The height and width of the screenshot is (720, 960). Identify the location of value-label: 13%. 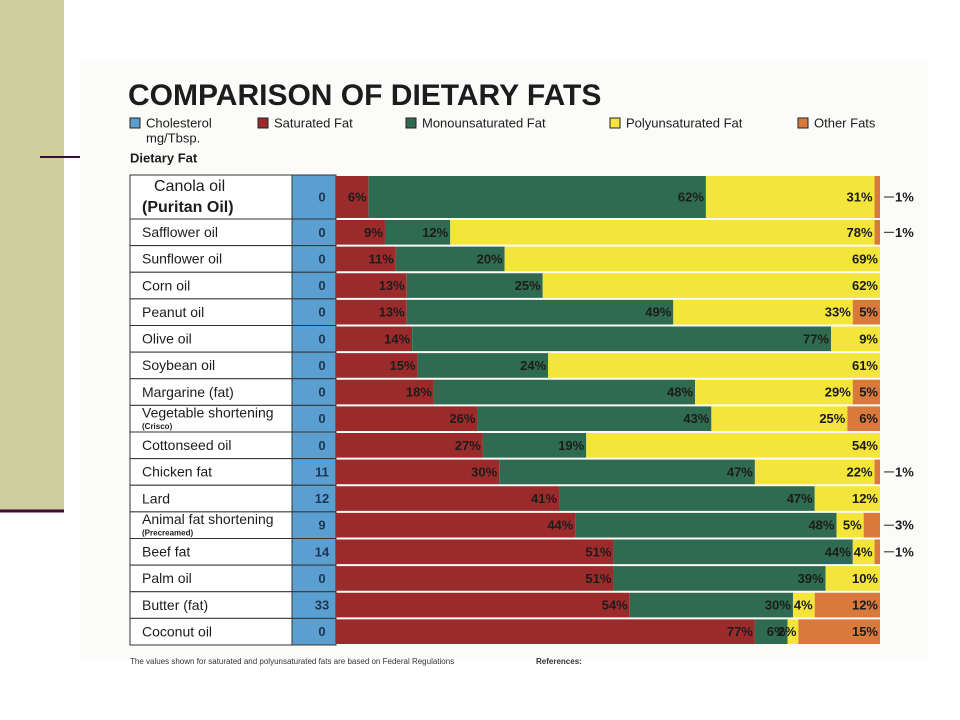
(392, 285).